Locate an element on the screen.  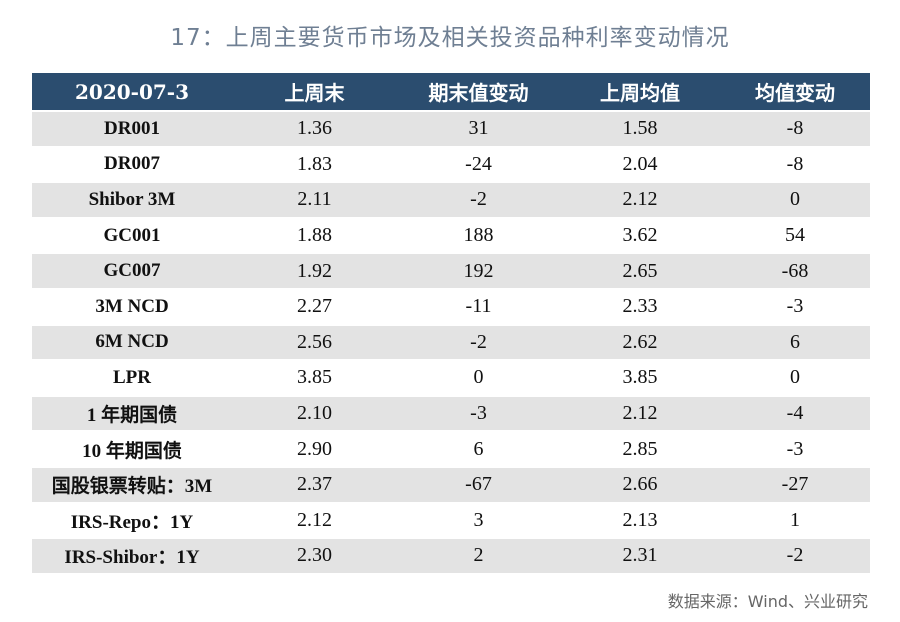
last-week-end-cell: 1.88 is located at coordinates (314, 235).